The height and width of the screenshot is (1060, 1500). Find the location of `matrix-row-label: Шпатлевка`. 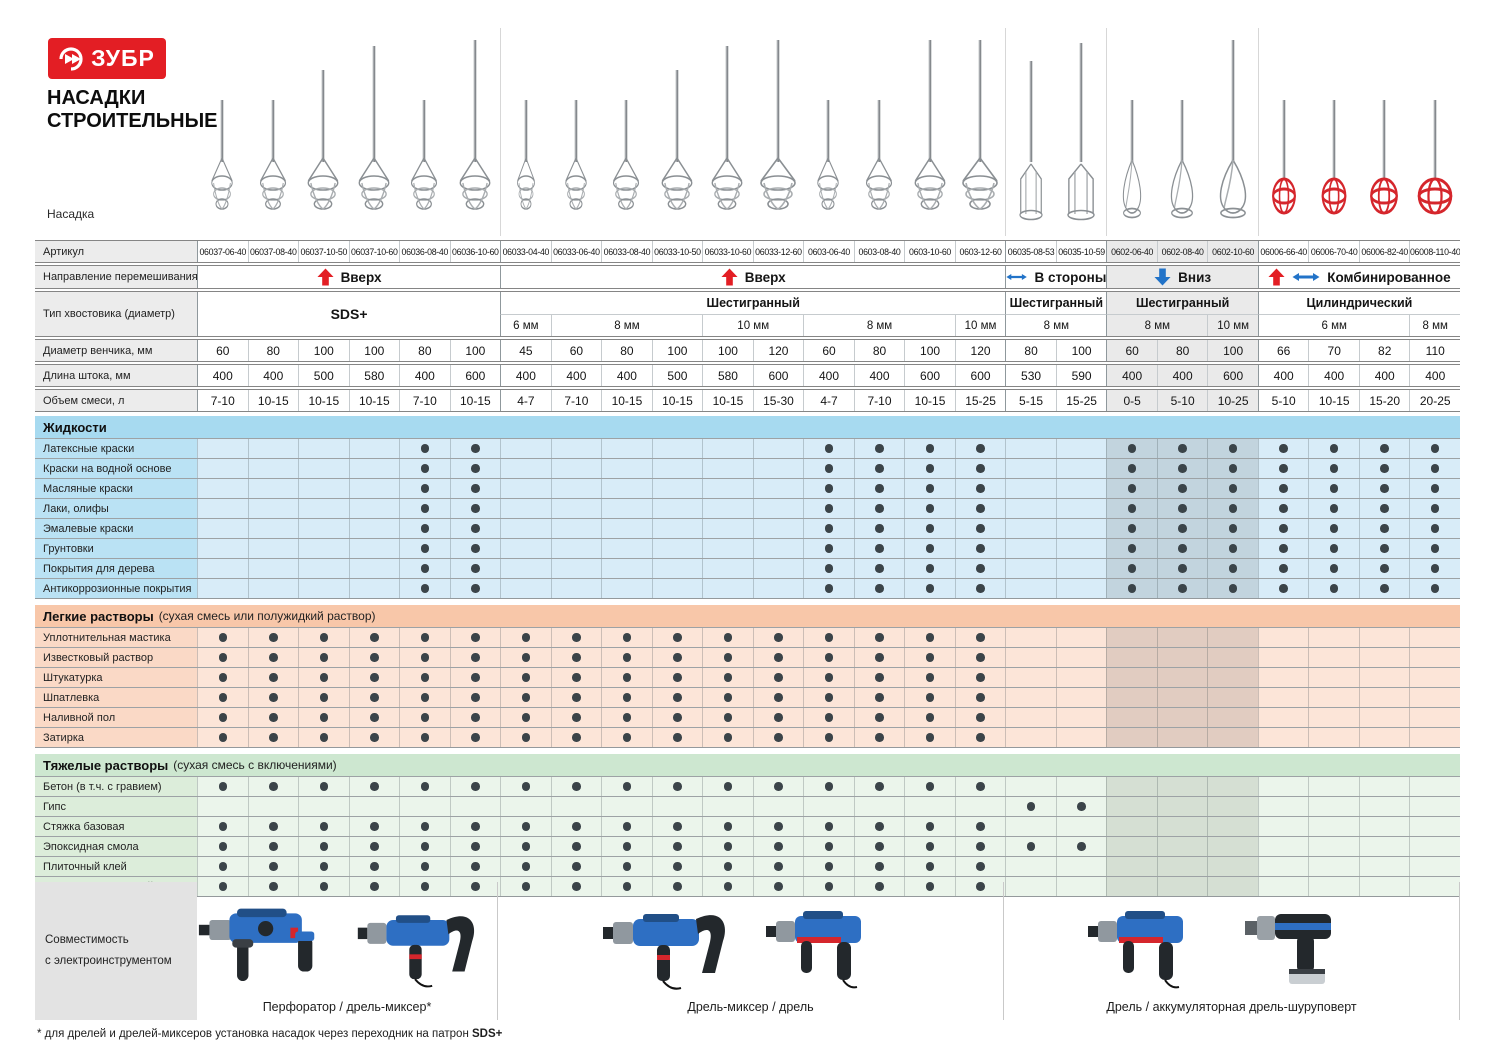

matrix-row-label: Шпатлевка is located at coordinates (116, 697).